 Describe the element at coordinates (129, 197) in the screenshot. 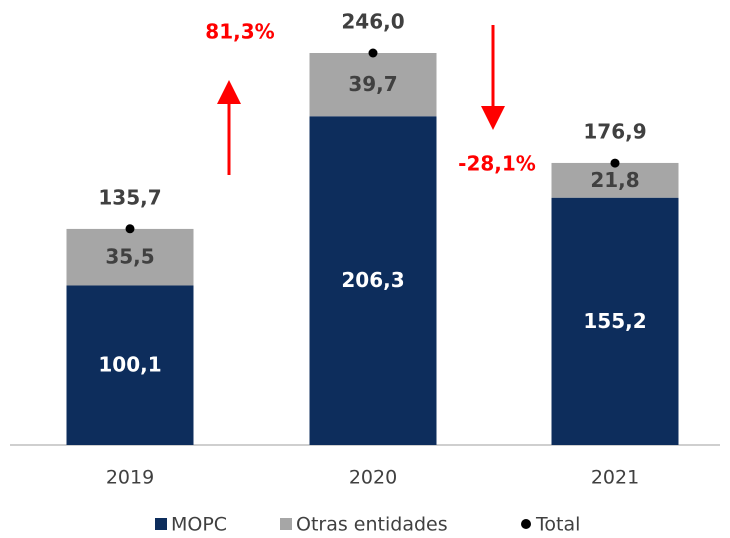

I see `total-label: 135,7` at that location.